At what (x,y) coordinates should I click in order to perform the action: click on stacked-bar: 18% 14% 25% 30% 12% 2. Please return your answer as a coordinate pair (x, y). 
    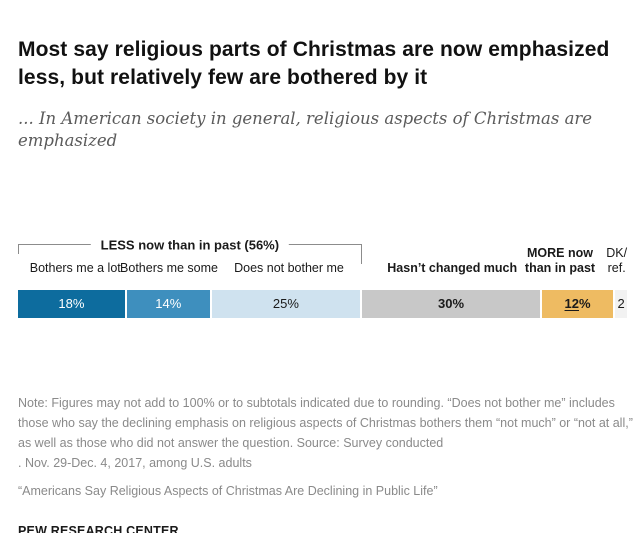
    Looking at the image, I should click on (322, 304).